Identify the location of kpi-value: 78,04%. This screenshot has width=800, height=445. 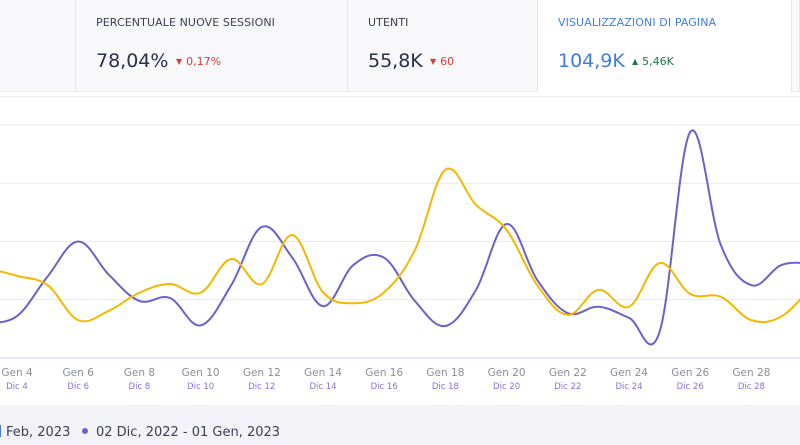
(132, 61).